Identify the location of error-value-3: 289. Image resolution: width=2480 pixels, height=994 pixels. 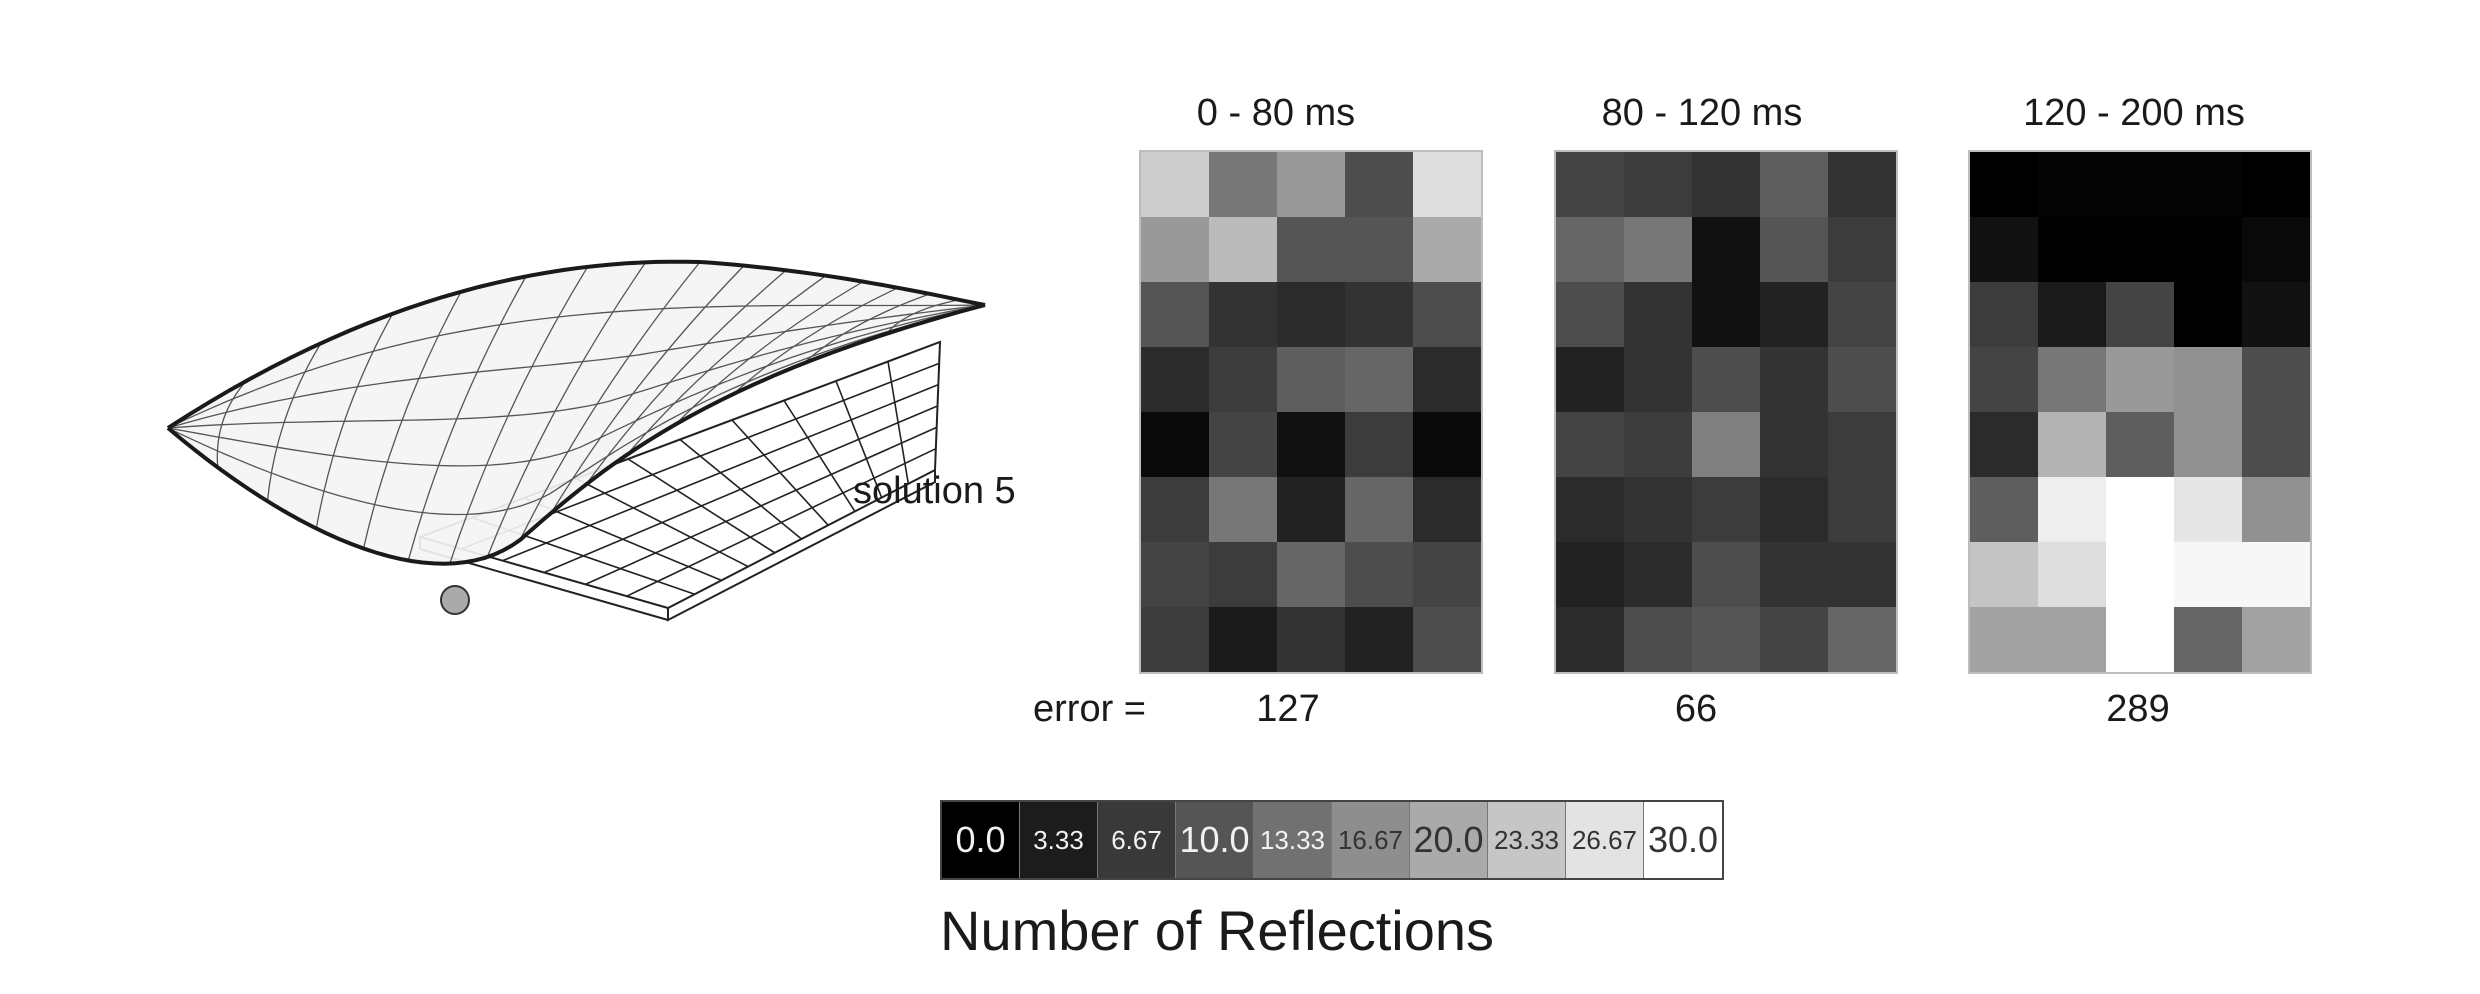
(2138, 709).